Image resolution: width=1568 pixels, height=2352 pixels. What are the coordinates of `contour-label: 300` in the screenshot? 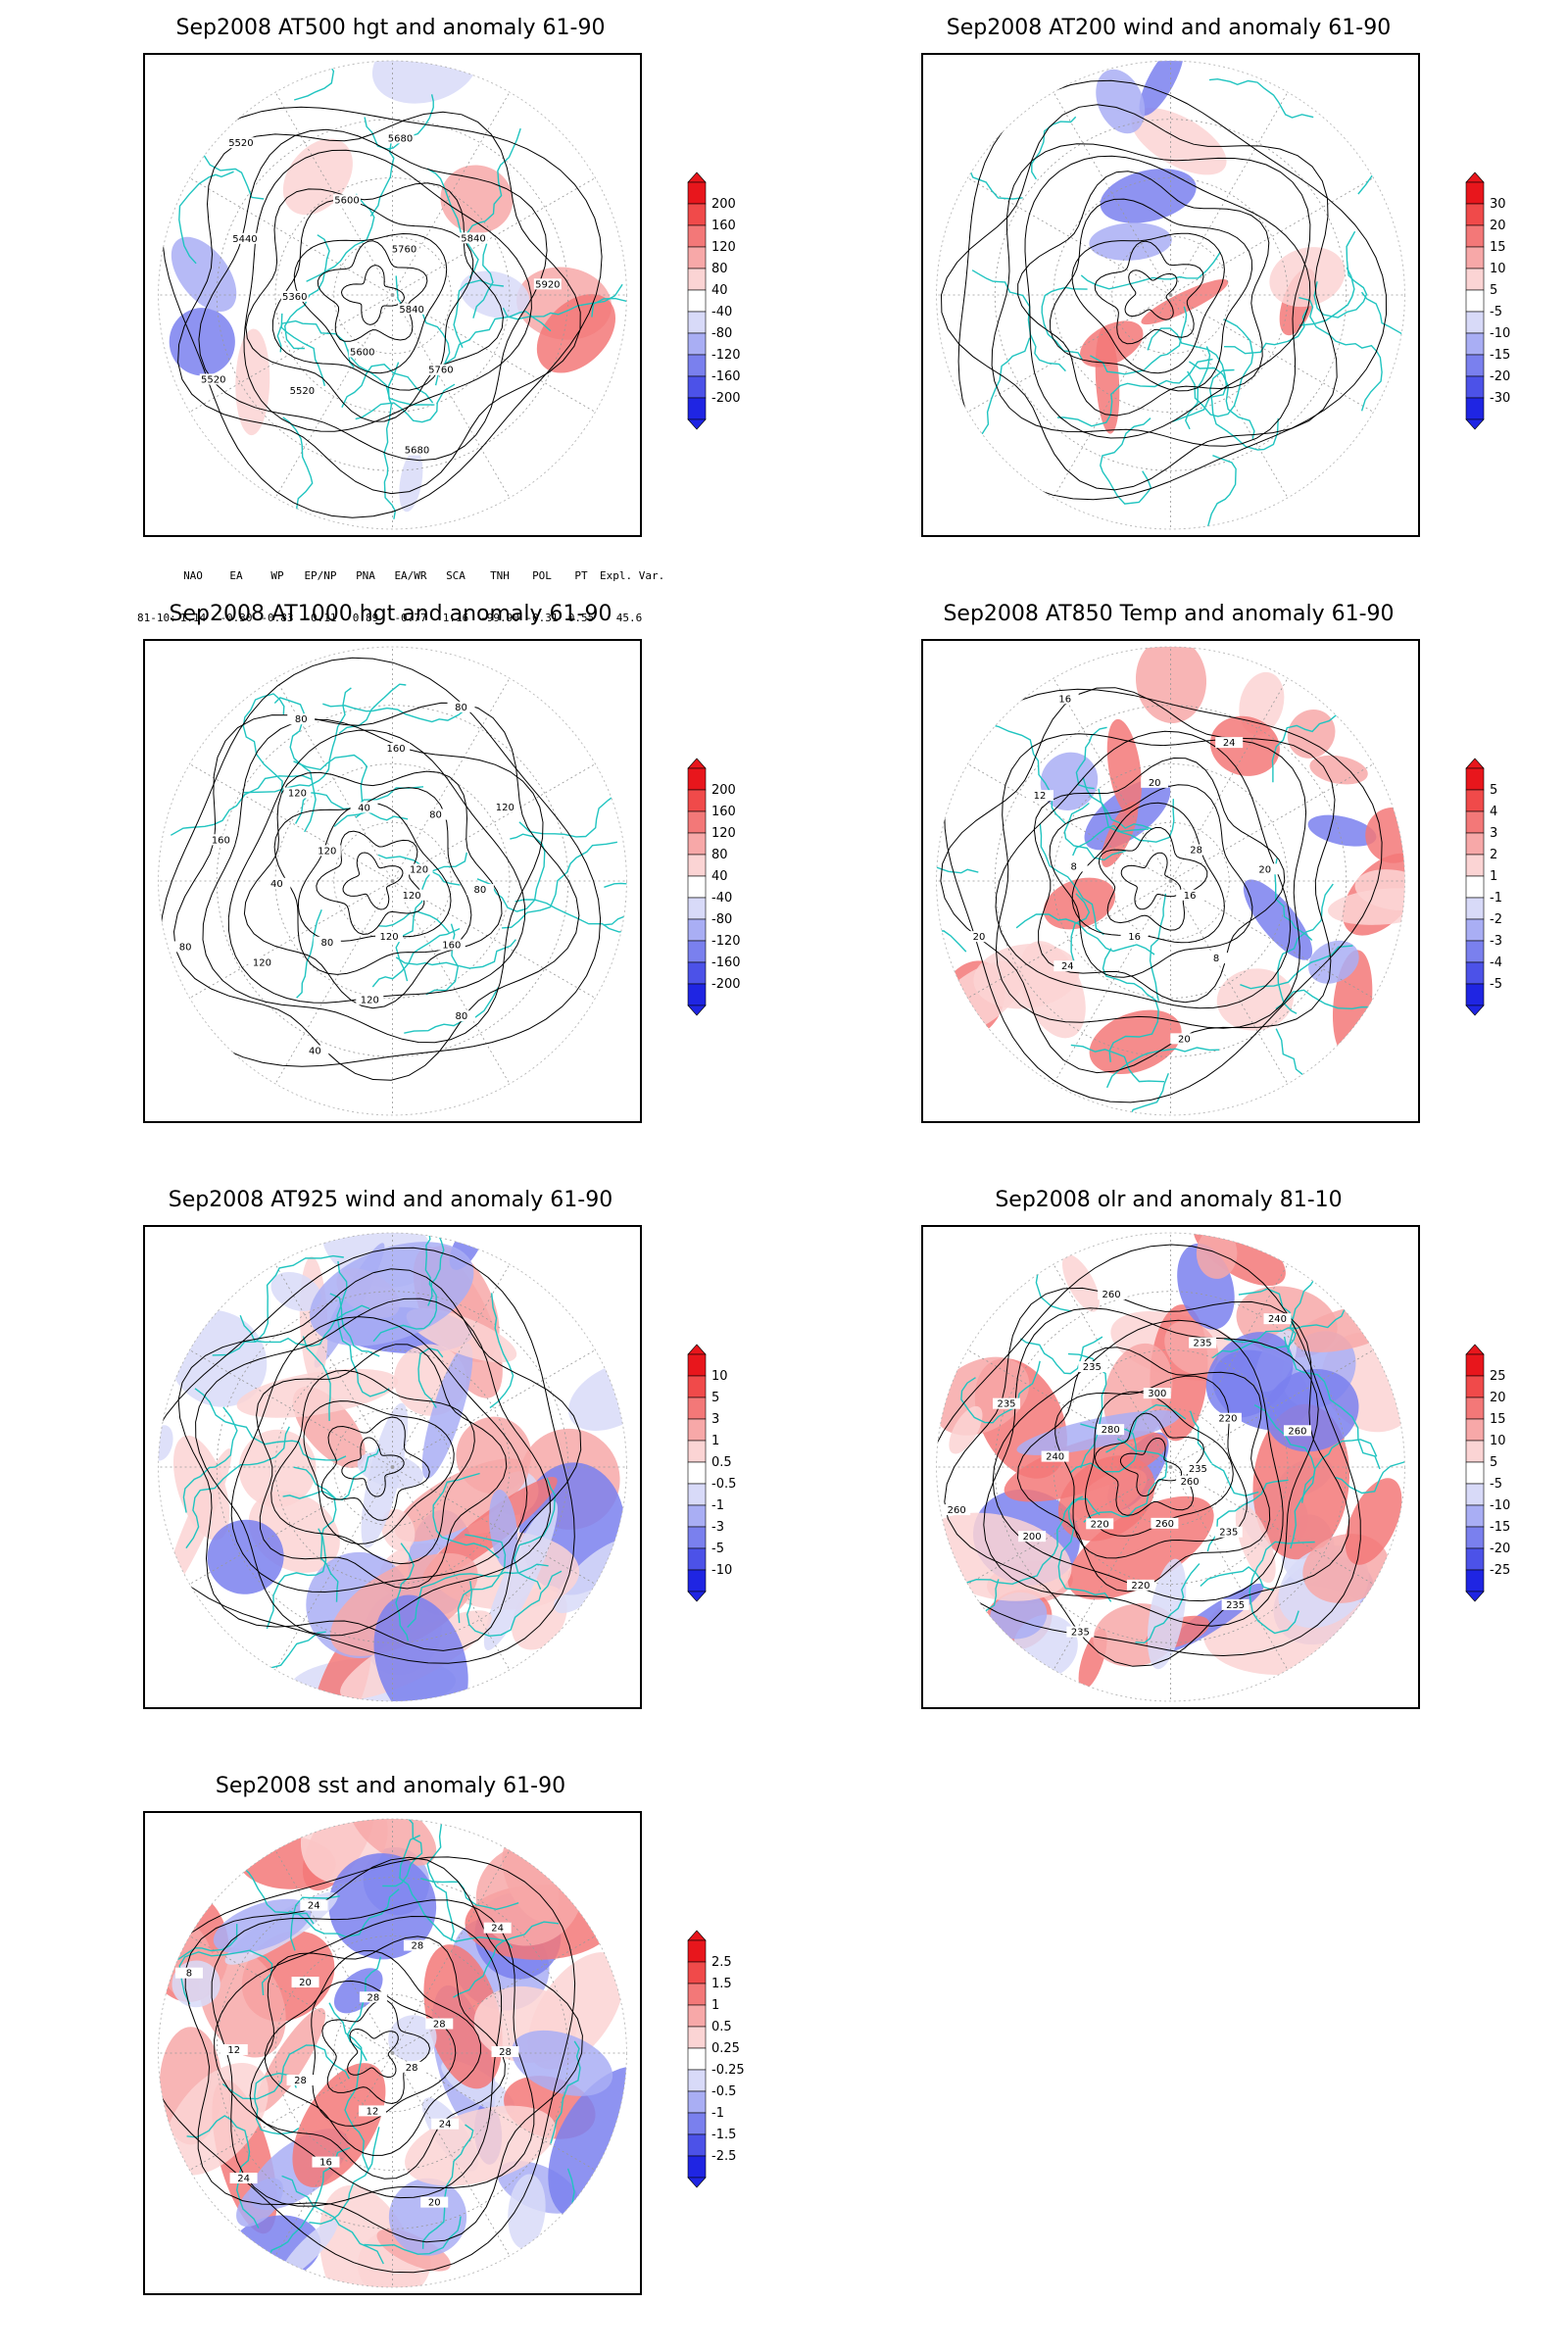 It's located at (1157, 1394).